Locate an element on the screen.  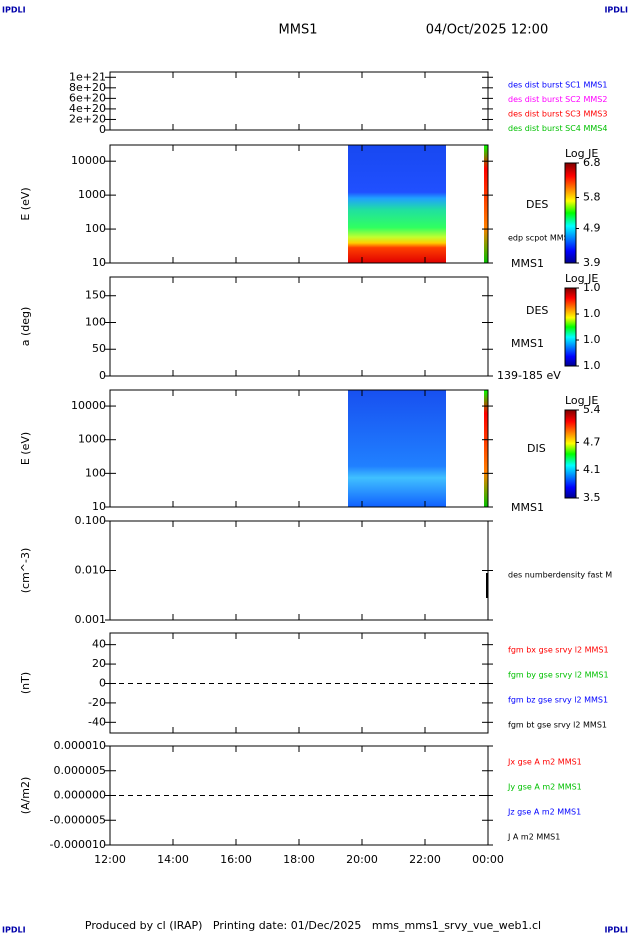
side-label: DIS is located at coordinates (536, 448).